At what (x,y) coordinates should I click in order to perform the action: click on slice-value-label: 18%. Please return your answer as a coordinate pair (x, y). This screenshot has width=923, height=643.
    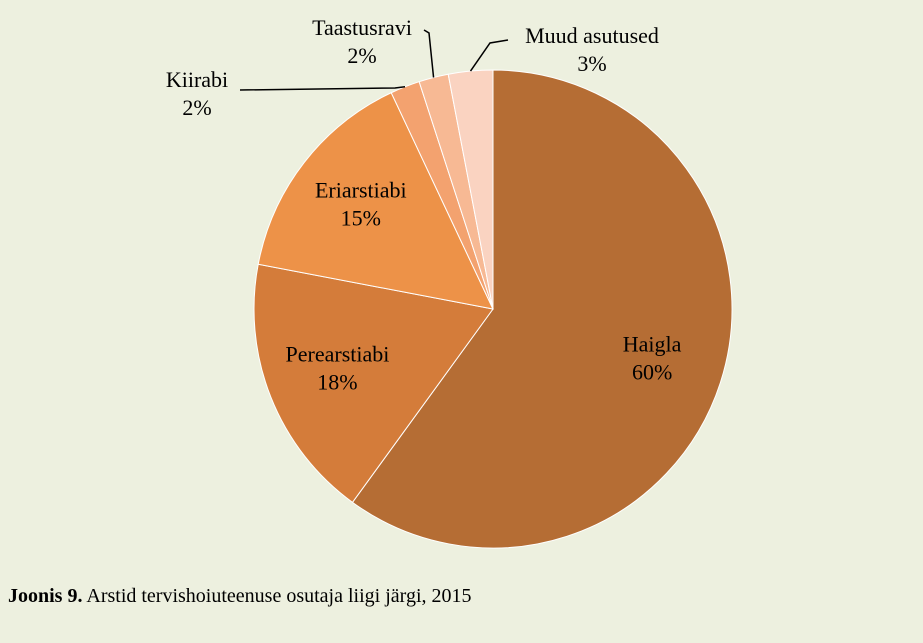
    Looking at the image, I should click on (337, 382).